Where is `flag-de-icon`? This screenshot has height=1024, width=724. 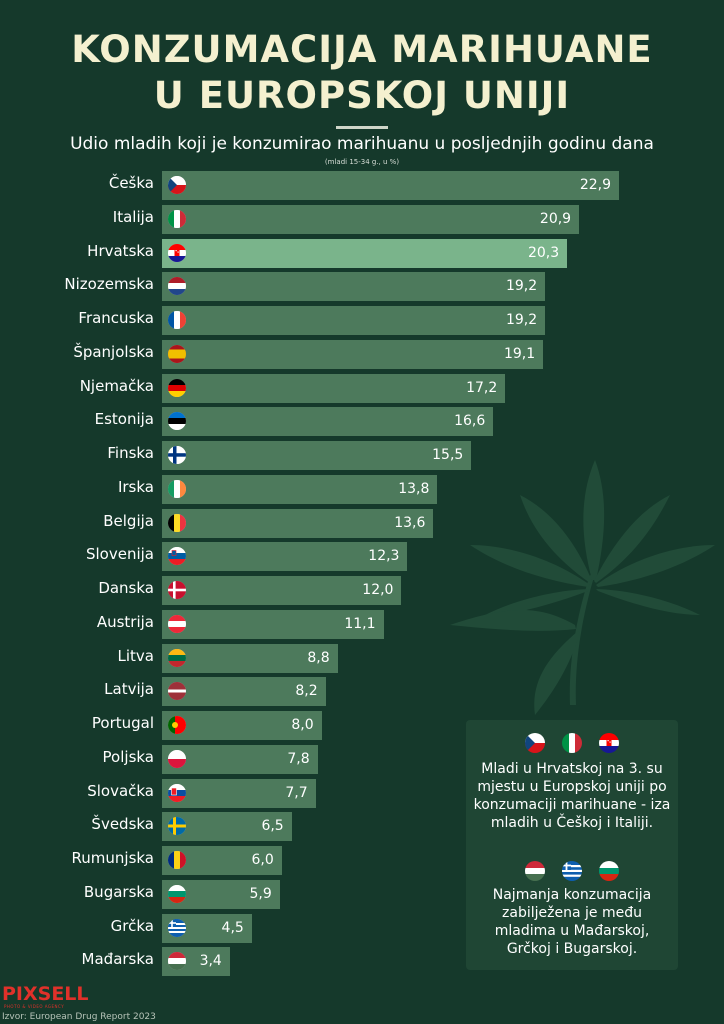
flag-de-icon is located at coordinates (177, 387).